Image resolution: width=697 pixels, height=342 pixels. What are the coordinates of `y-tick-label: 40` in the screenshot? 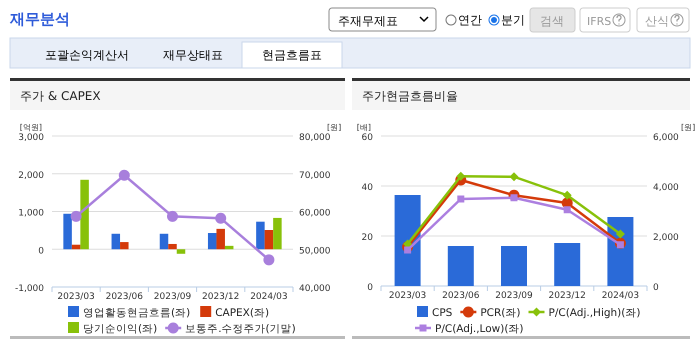 It's located at (368, 188).